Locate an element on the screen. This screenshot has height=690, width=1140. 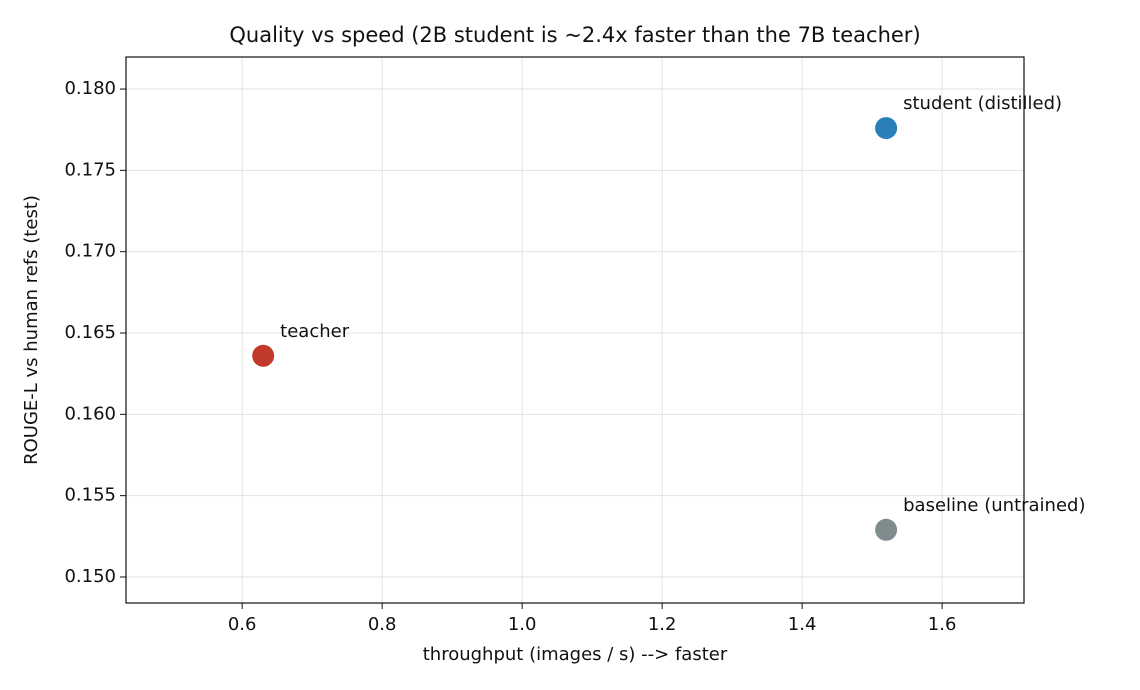
point-label: teacher is located at coordinates (315, 331).